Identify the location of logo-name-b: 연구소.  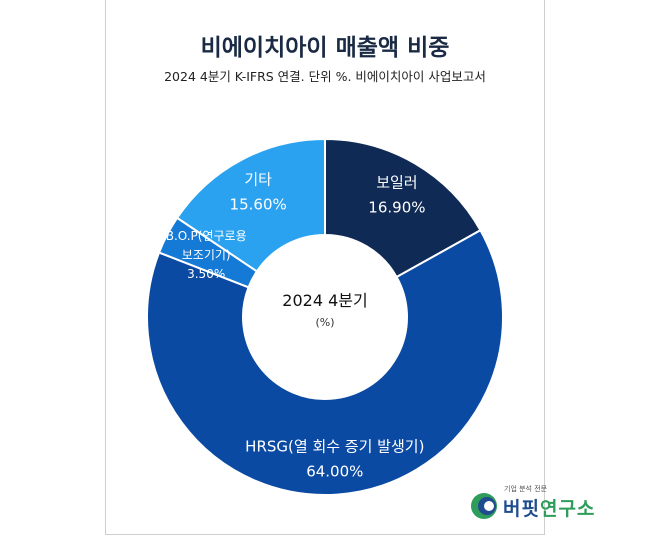
(567, 509).